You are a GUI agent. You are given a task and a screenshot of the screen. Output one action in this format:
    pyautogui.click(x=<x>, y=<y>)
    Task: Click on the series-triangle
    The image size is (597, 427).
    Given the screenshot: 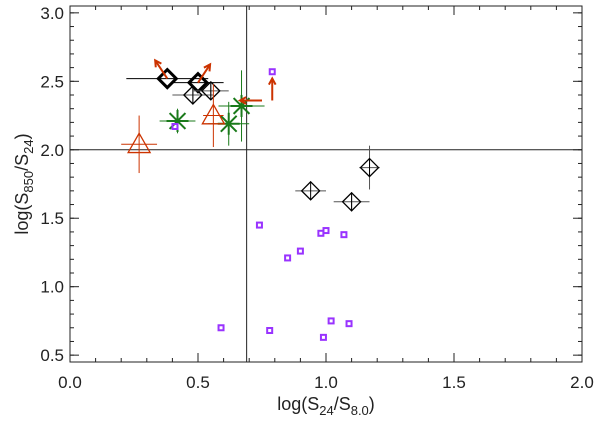 What is the action you would take?
    pyautogui.click(x=173, y=129)
    